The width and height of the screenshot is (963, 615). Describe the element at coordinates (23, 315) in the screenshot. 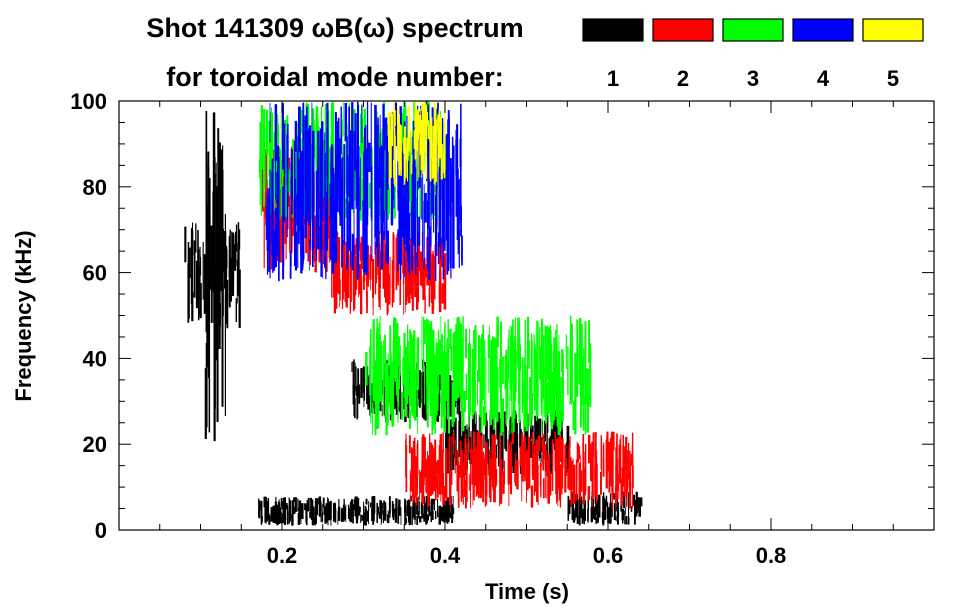

I see `y-axis-label: Frequency (kHz)` at that location.